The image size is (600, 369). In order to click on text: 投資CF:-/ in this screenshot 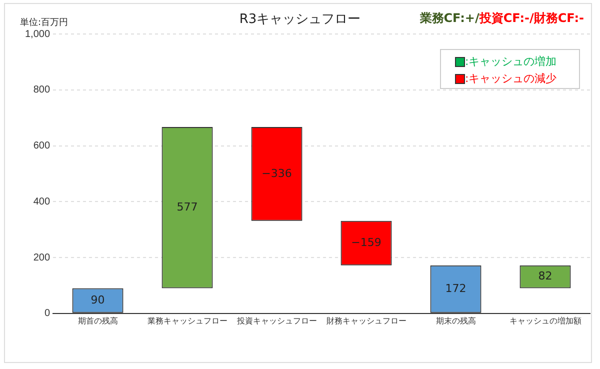, I will do `click(506, 18)`.